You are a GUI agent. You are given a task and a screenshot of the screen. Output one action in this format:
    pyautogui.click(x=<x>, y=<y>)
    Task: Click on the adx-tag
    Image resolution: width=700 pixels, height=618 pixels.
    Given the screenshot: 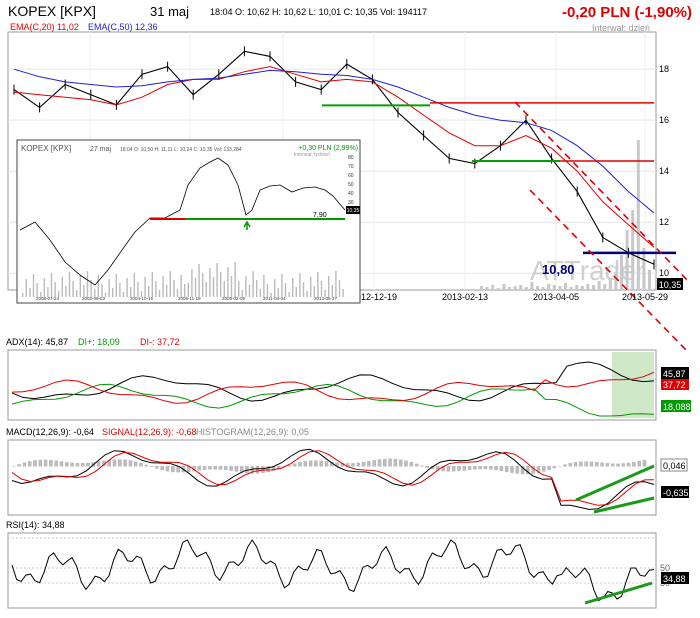 What is the action you would take?
    pyautogui.click(x=675, y=373)
    